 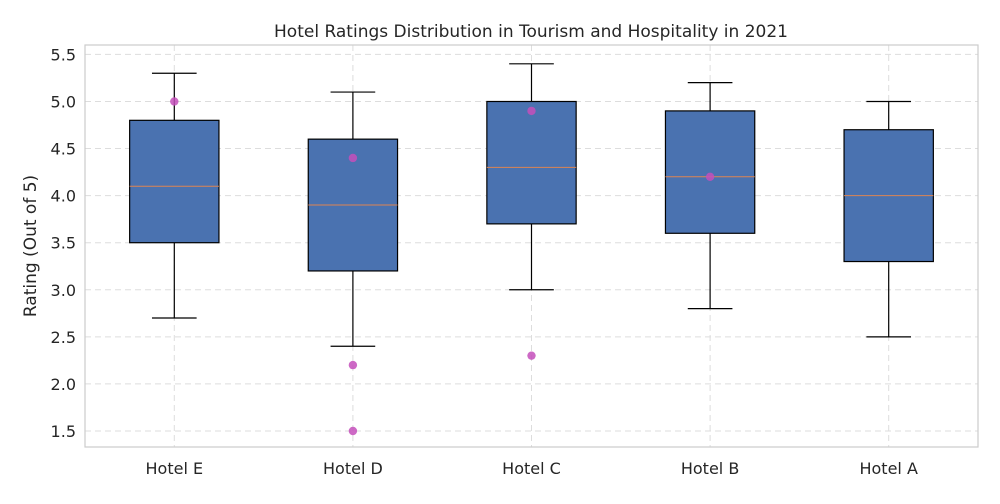 What do you see at coordinates (710, 468) in the screenshot?
I see `x-tick-label: Hotel B` at bounding box center [710, 468].